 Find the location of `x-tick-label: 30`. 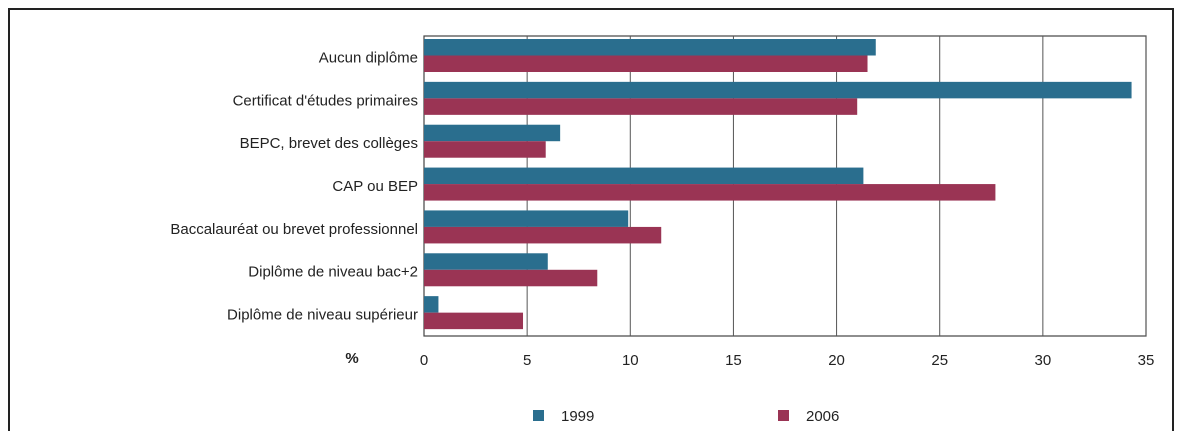

x-tick-label: 30 is located at coordinates (1043, 360).